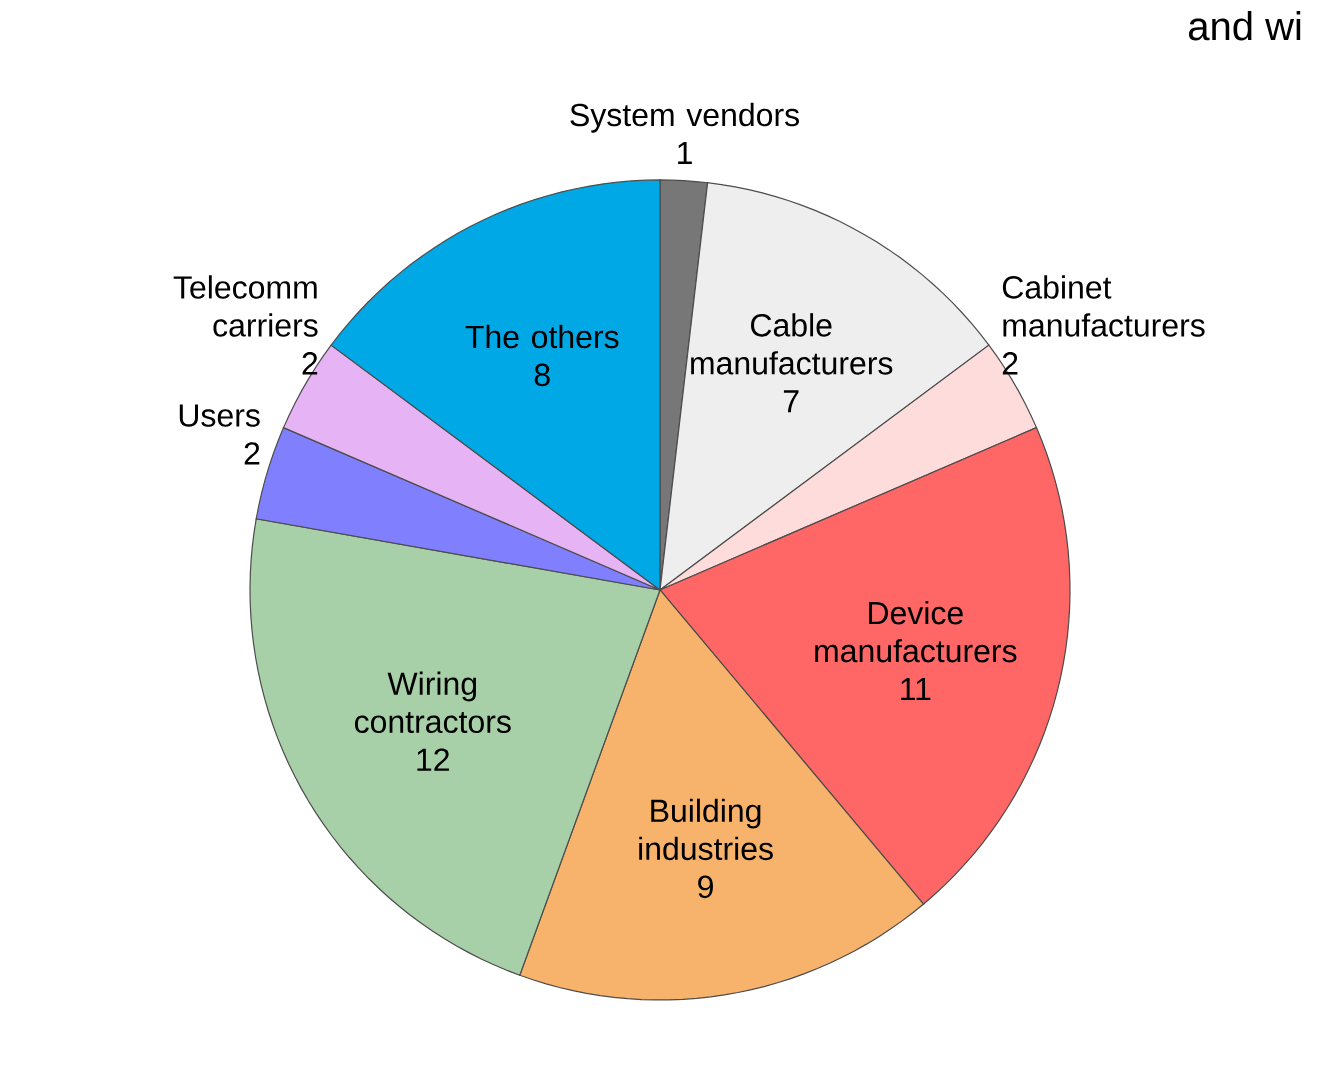 The image size is (1318, 1090). What do you see at coordinates (1245, 26) in the screenshot?
I see `text: and wi` at bounding box center [1245, 26].